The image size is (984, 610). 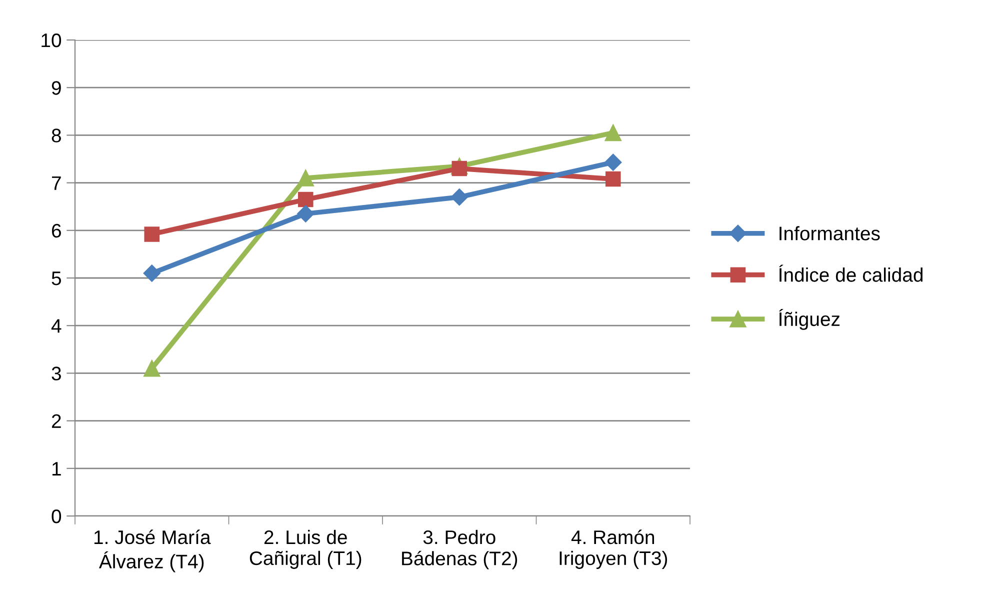 I want to click on x-tick-label: 4. Ramón Irigoyen (T3), so click(x=614, y=549).